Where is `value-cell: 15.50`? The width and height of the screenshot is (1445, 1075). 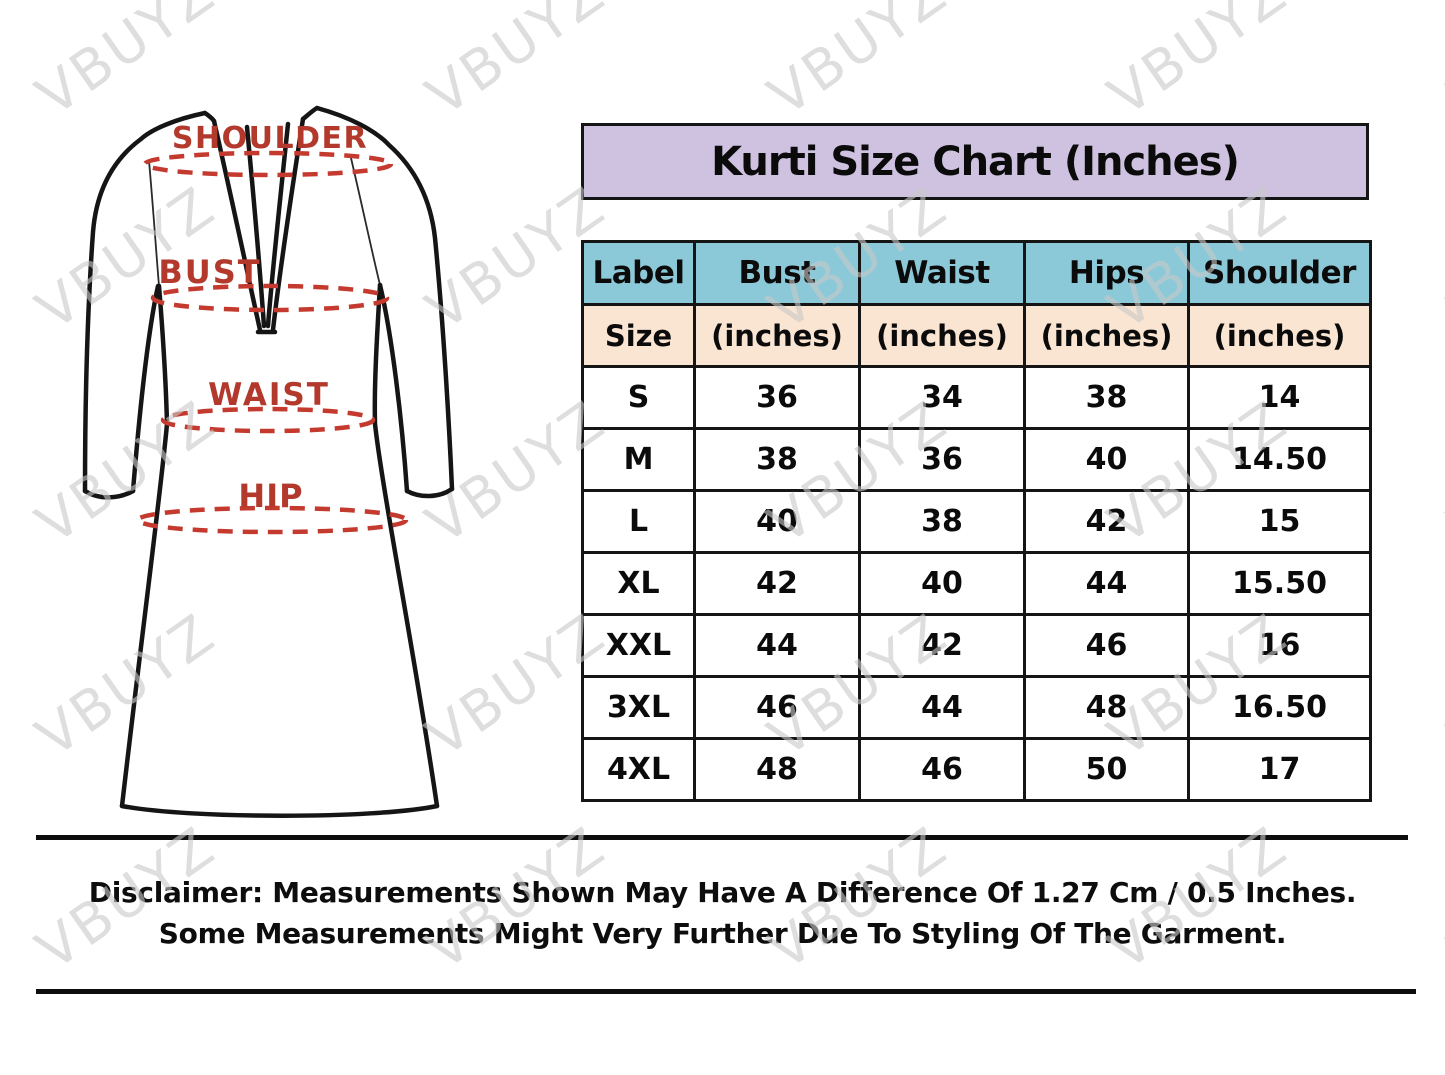
value-cell: 15.50 is located at coordinates (1279, 583).